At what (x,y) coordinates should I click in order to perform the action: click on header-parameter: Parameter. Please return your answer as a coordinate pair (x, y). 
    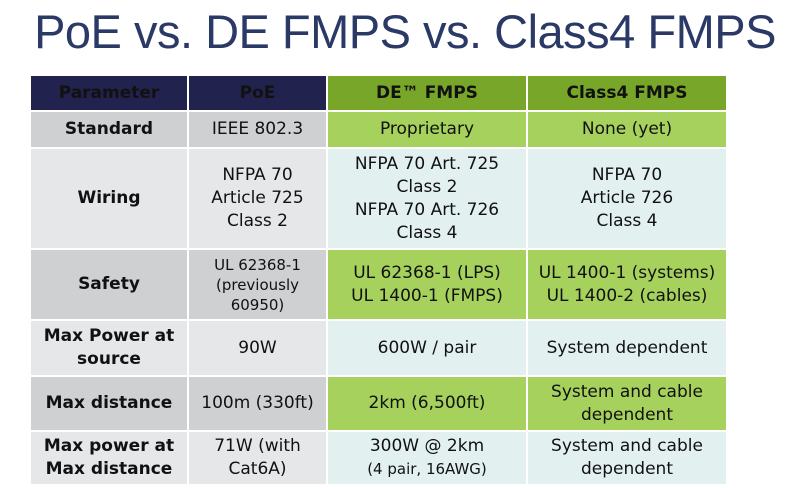
    Looking at the image, I should click on (109, 93).